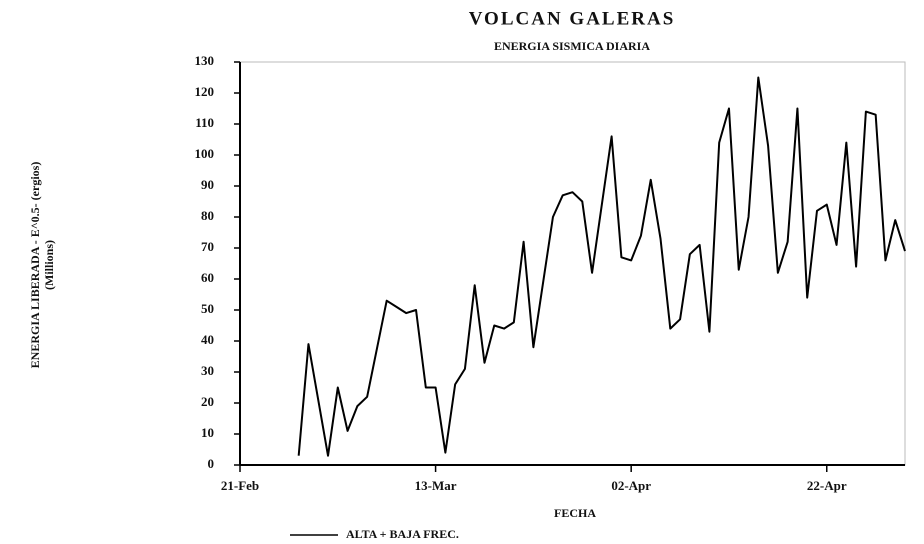 The width and height of the screenshot is (924, 544). Describe the element at coordinates (207, 370) in the screenshot. I see `y-tick-label: 30` at that location.